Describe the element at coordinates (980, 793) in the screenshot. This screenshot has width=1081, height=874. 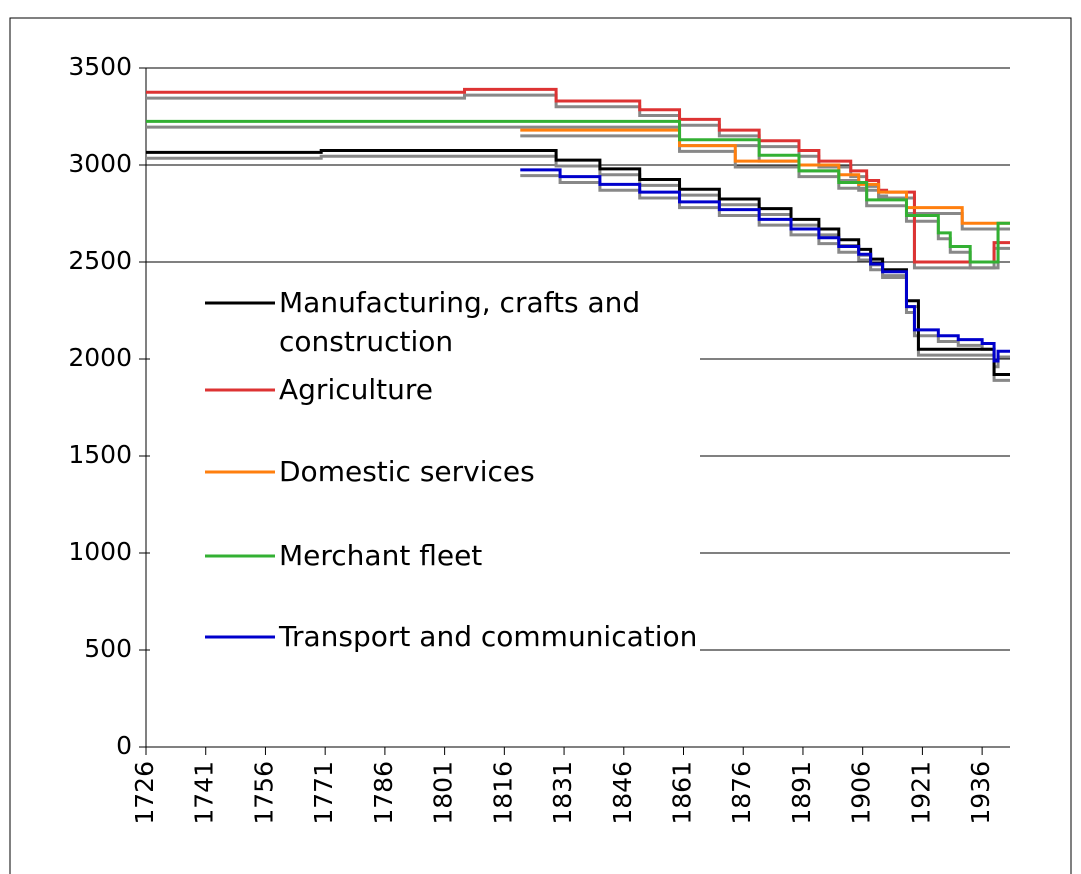
I see `x-tick-label: 1936` at that location.